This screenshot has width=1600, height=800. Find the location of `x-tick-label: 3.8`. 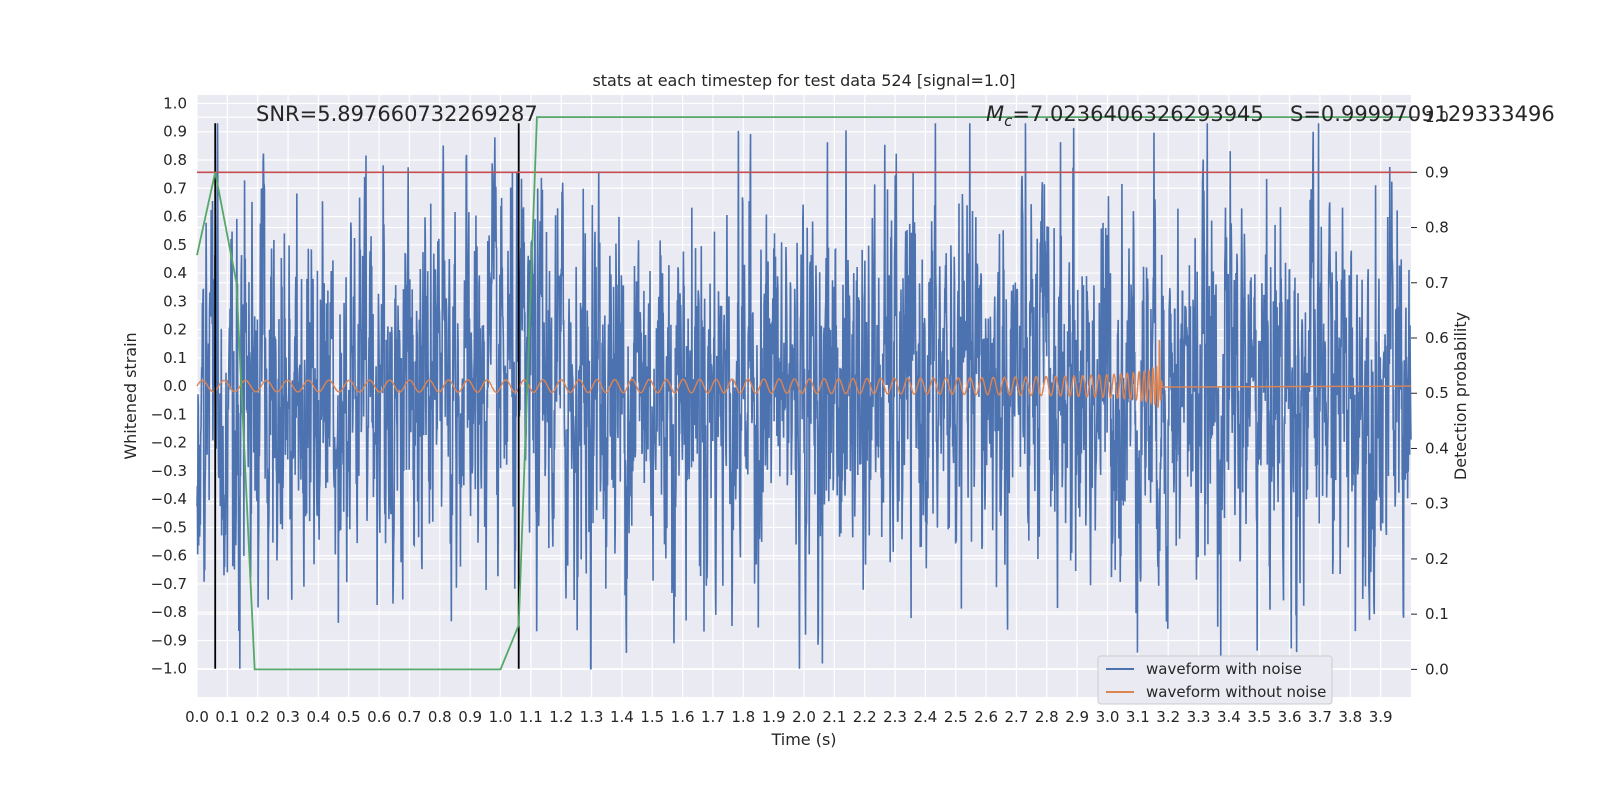

x-tick-label: 3.8 is located at coordinates (1350, 717).